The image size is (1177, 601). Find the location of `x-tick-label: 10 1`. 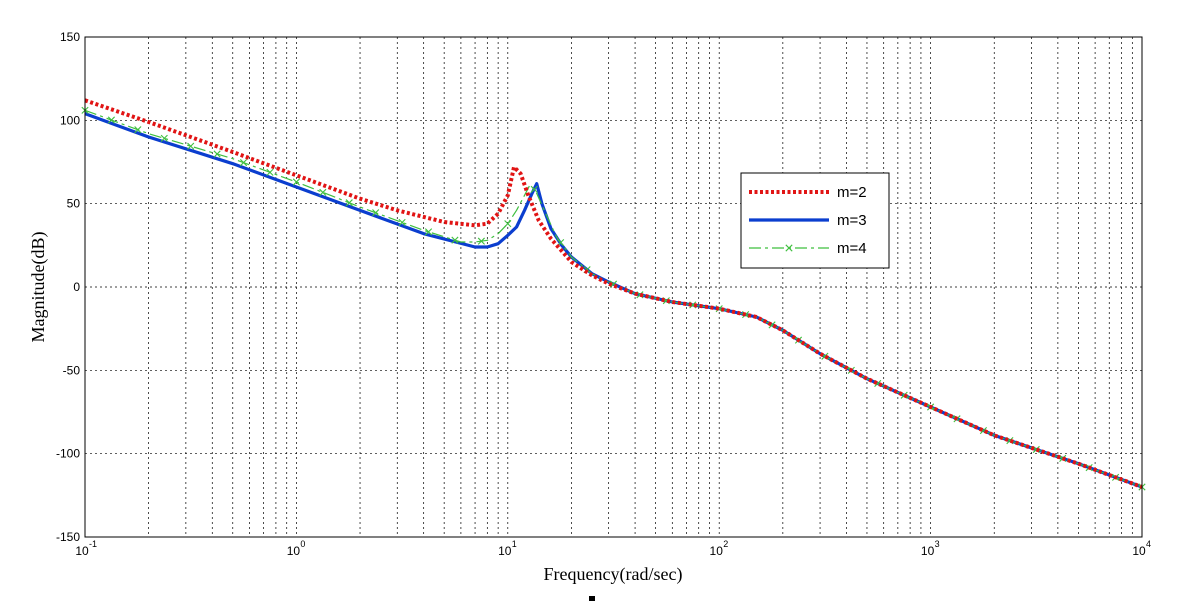

x-tick-label: 10 1 is located at coordinates (507, 548).